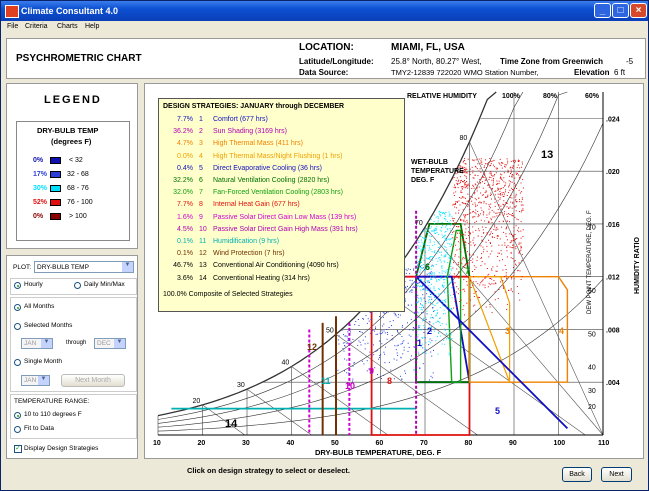  What do you see at coordinates (279, 170) in the screenshot?
I see `strategy-row: 0.4% 5 Direct Evaporative Cooling (36 hrs)` at bounding box center [279, 170].